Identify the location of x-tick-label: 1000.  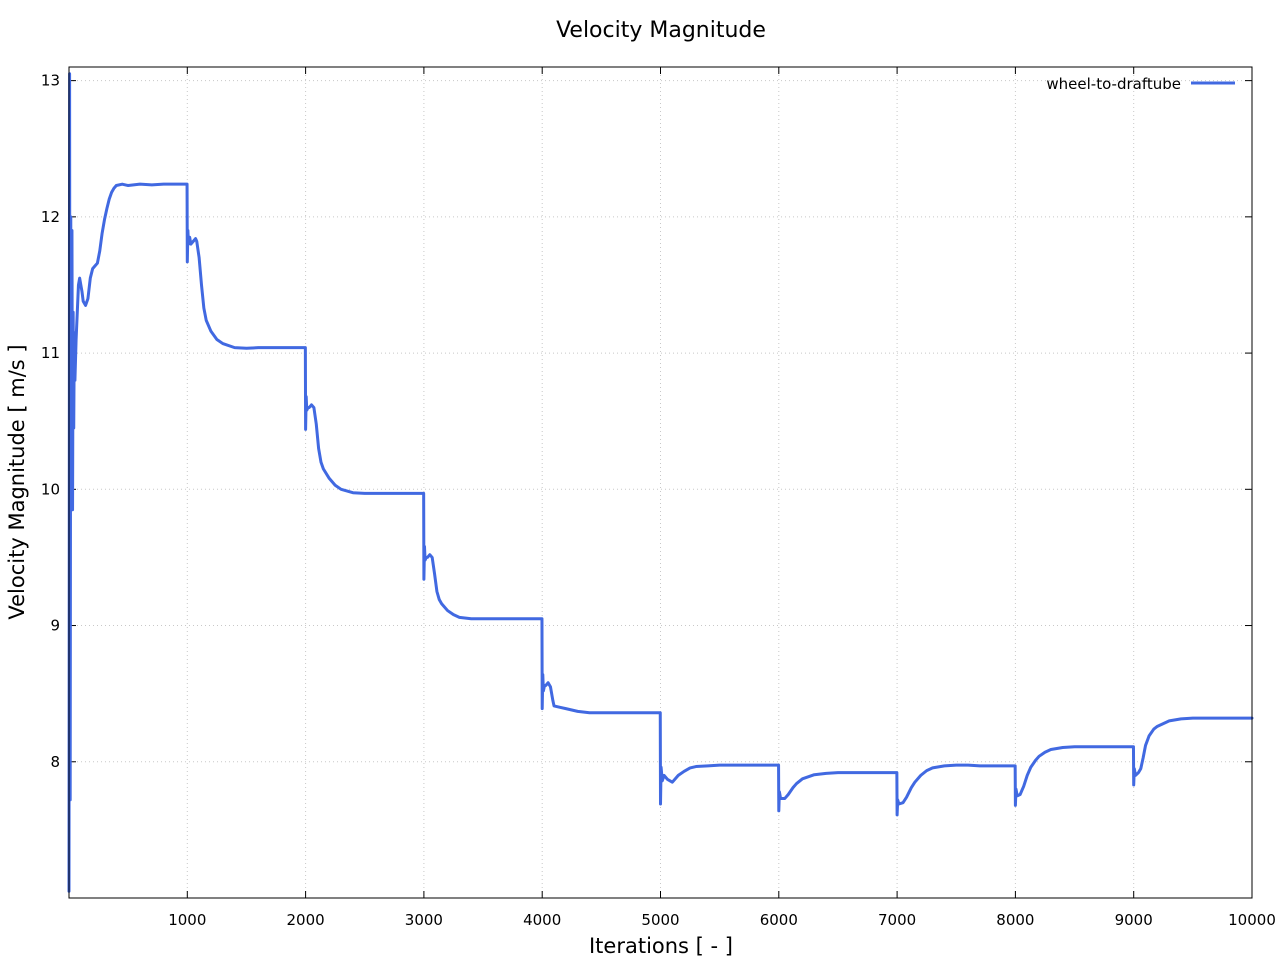
(187, 920).